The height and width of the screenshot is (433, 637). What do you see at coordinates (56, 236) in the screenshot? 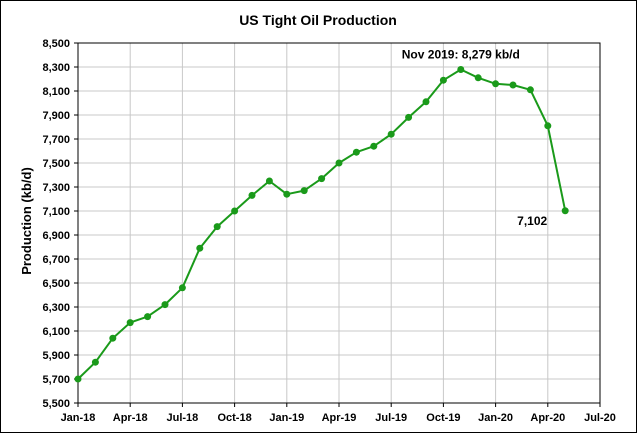
I see `y-tick-label: 6,900` at bounding box center [56, 236].